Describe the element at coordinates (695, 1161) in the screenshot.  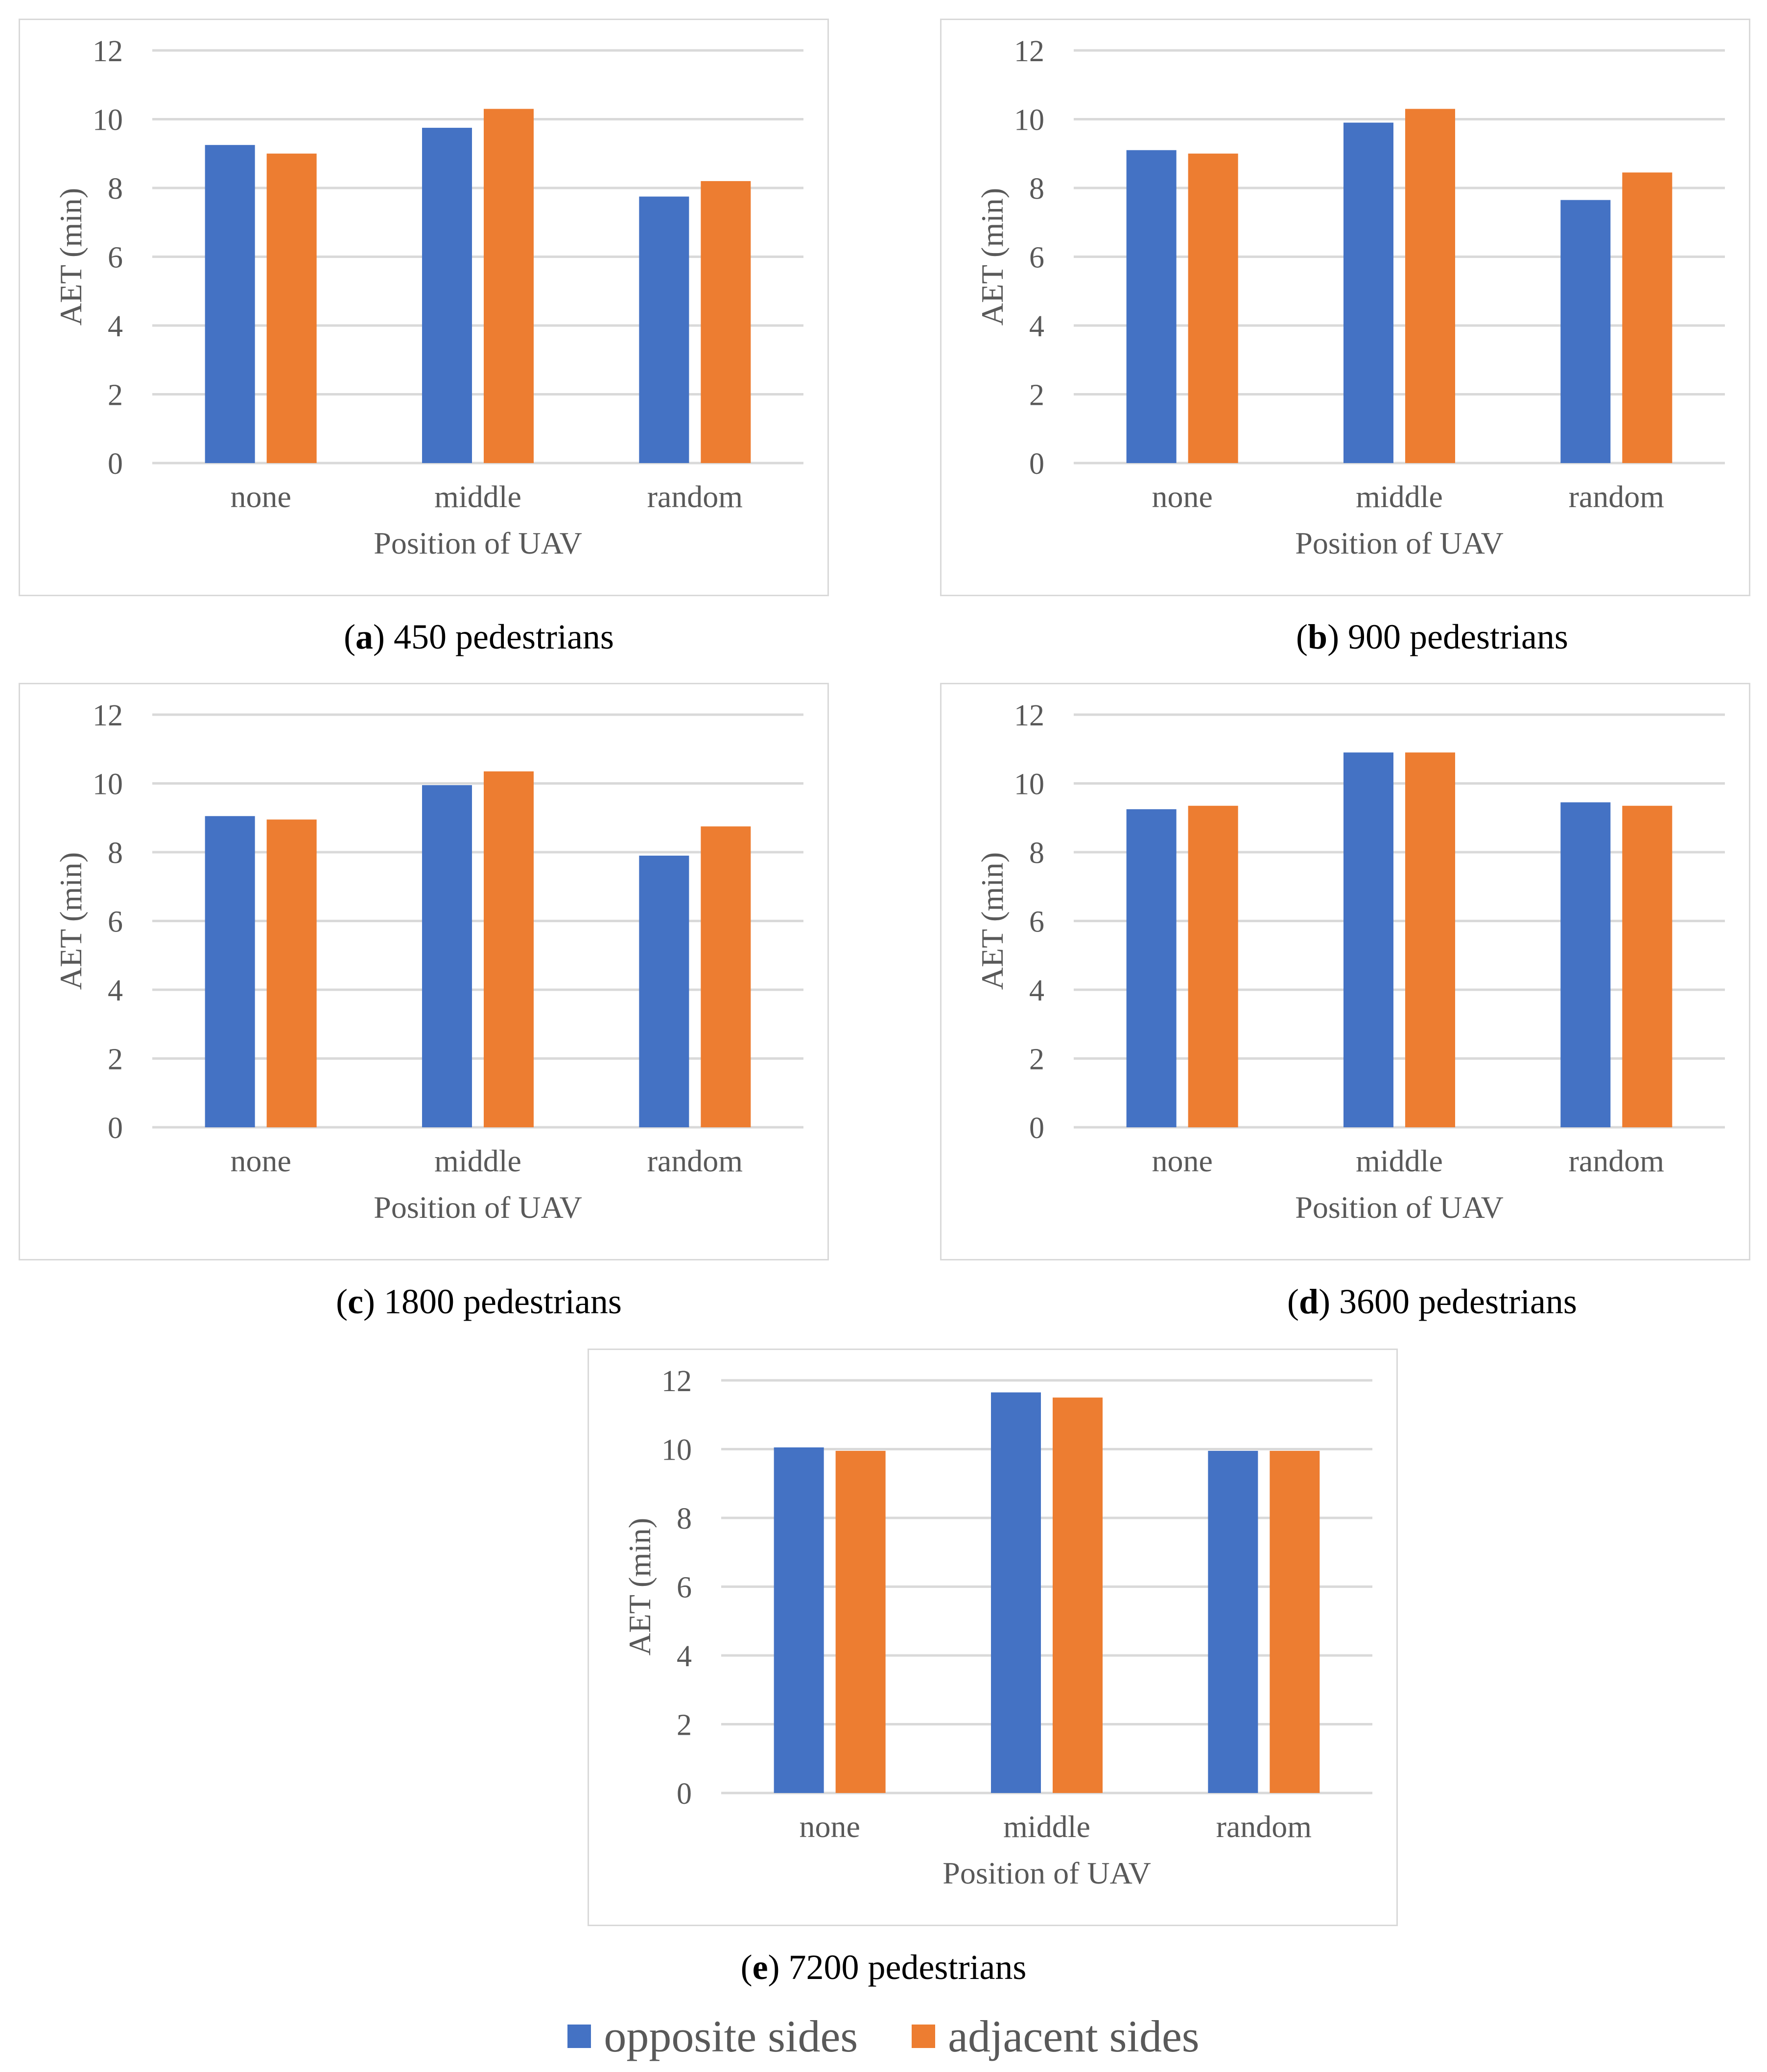
I see `xtick-label-c-random: random` at that location.